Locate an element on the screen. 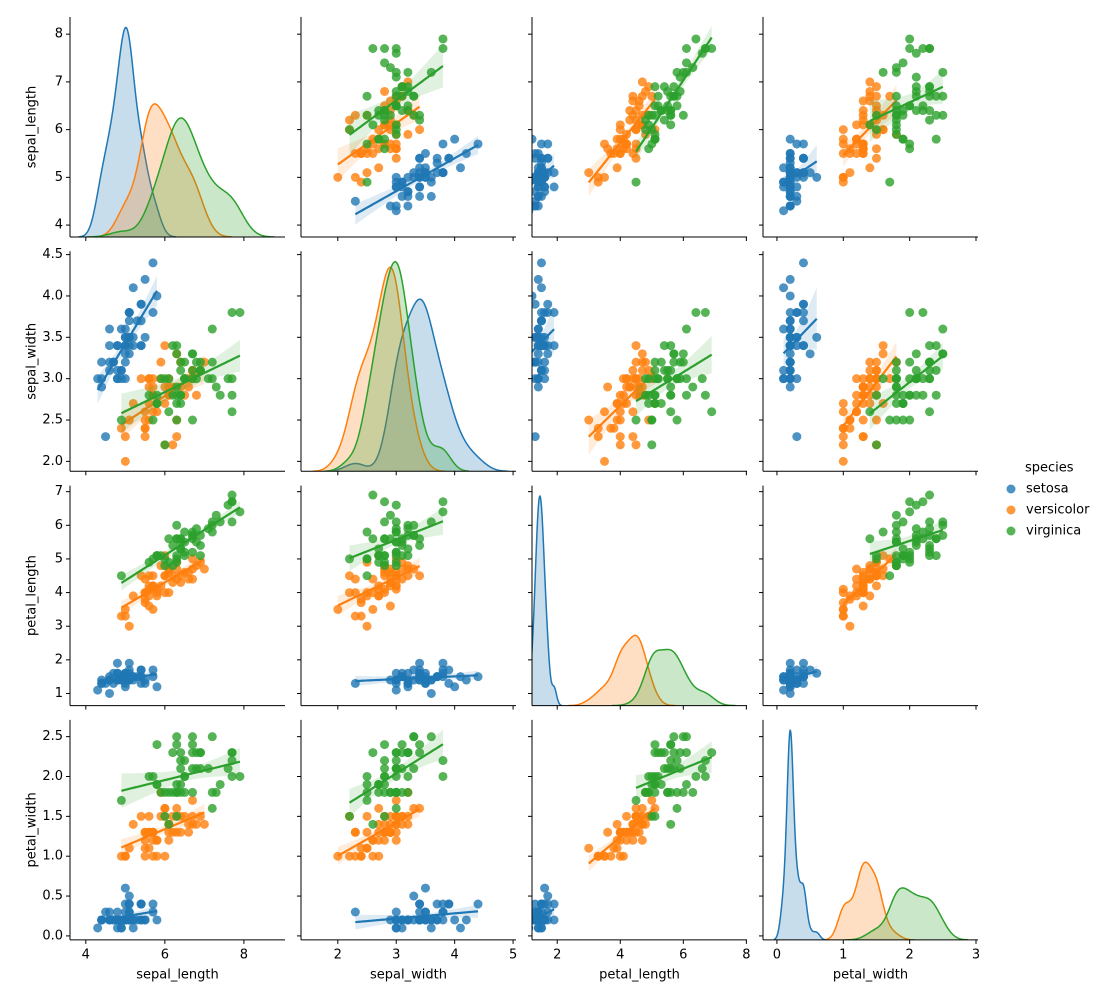 The image size is (1117, 1000). kde-area is located at coordinates (180, 177).